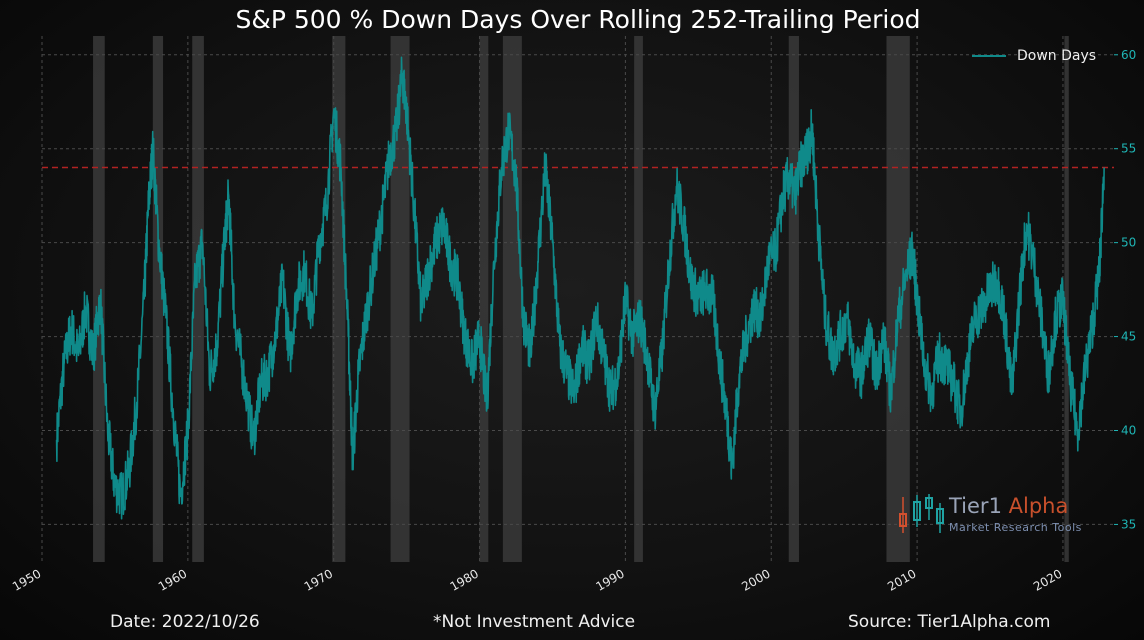 The height and width of the screenshot is (640, 1144). I want to click on y-tick-label-40: 40, so click(1128, 431).